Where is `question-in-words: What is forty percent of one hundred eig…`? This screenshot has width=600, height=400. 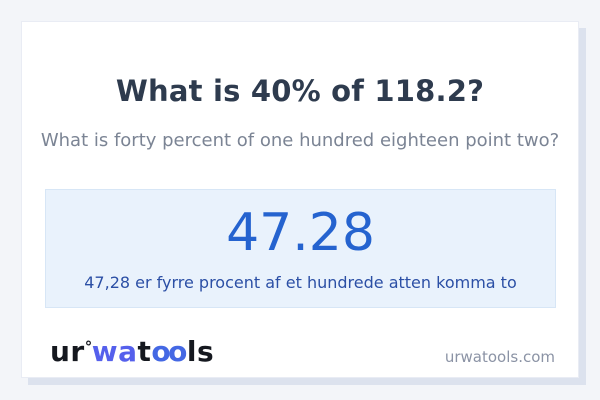
question-in-words: What is forty percent of one hundred eig… is located at coordinates (300, 140).